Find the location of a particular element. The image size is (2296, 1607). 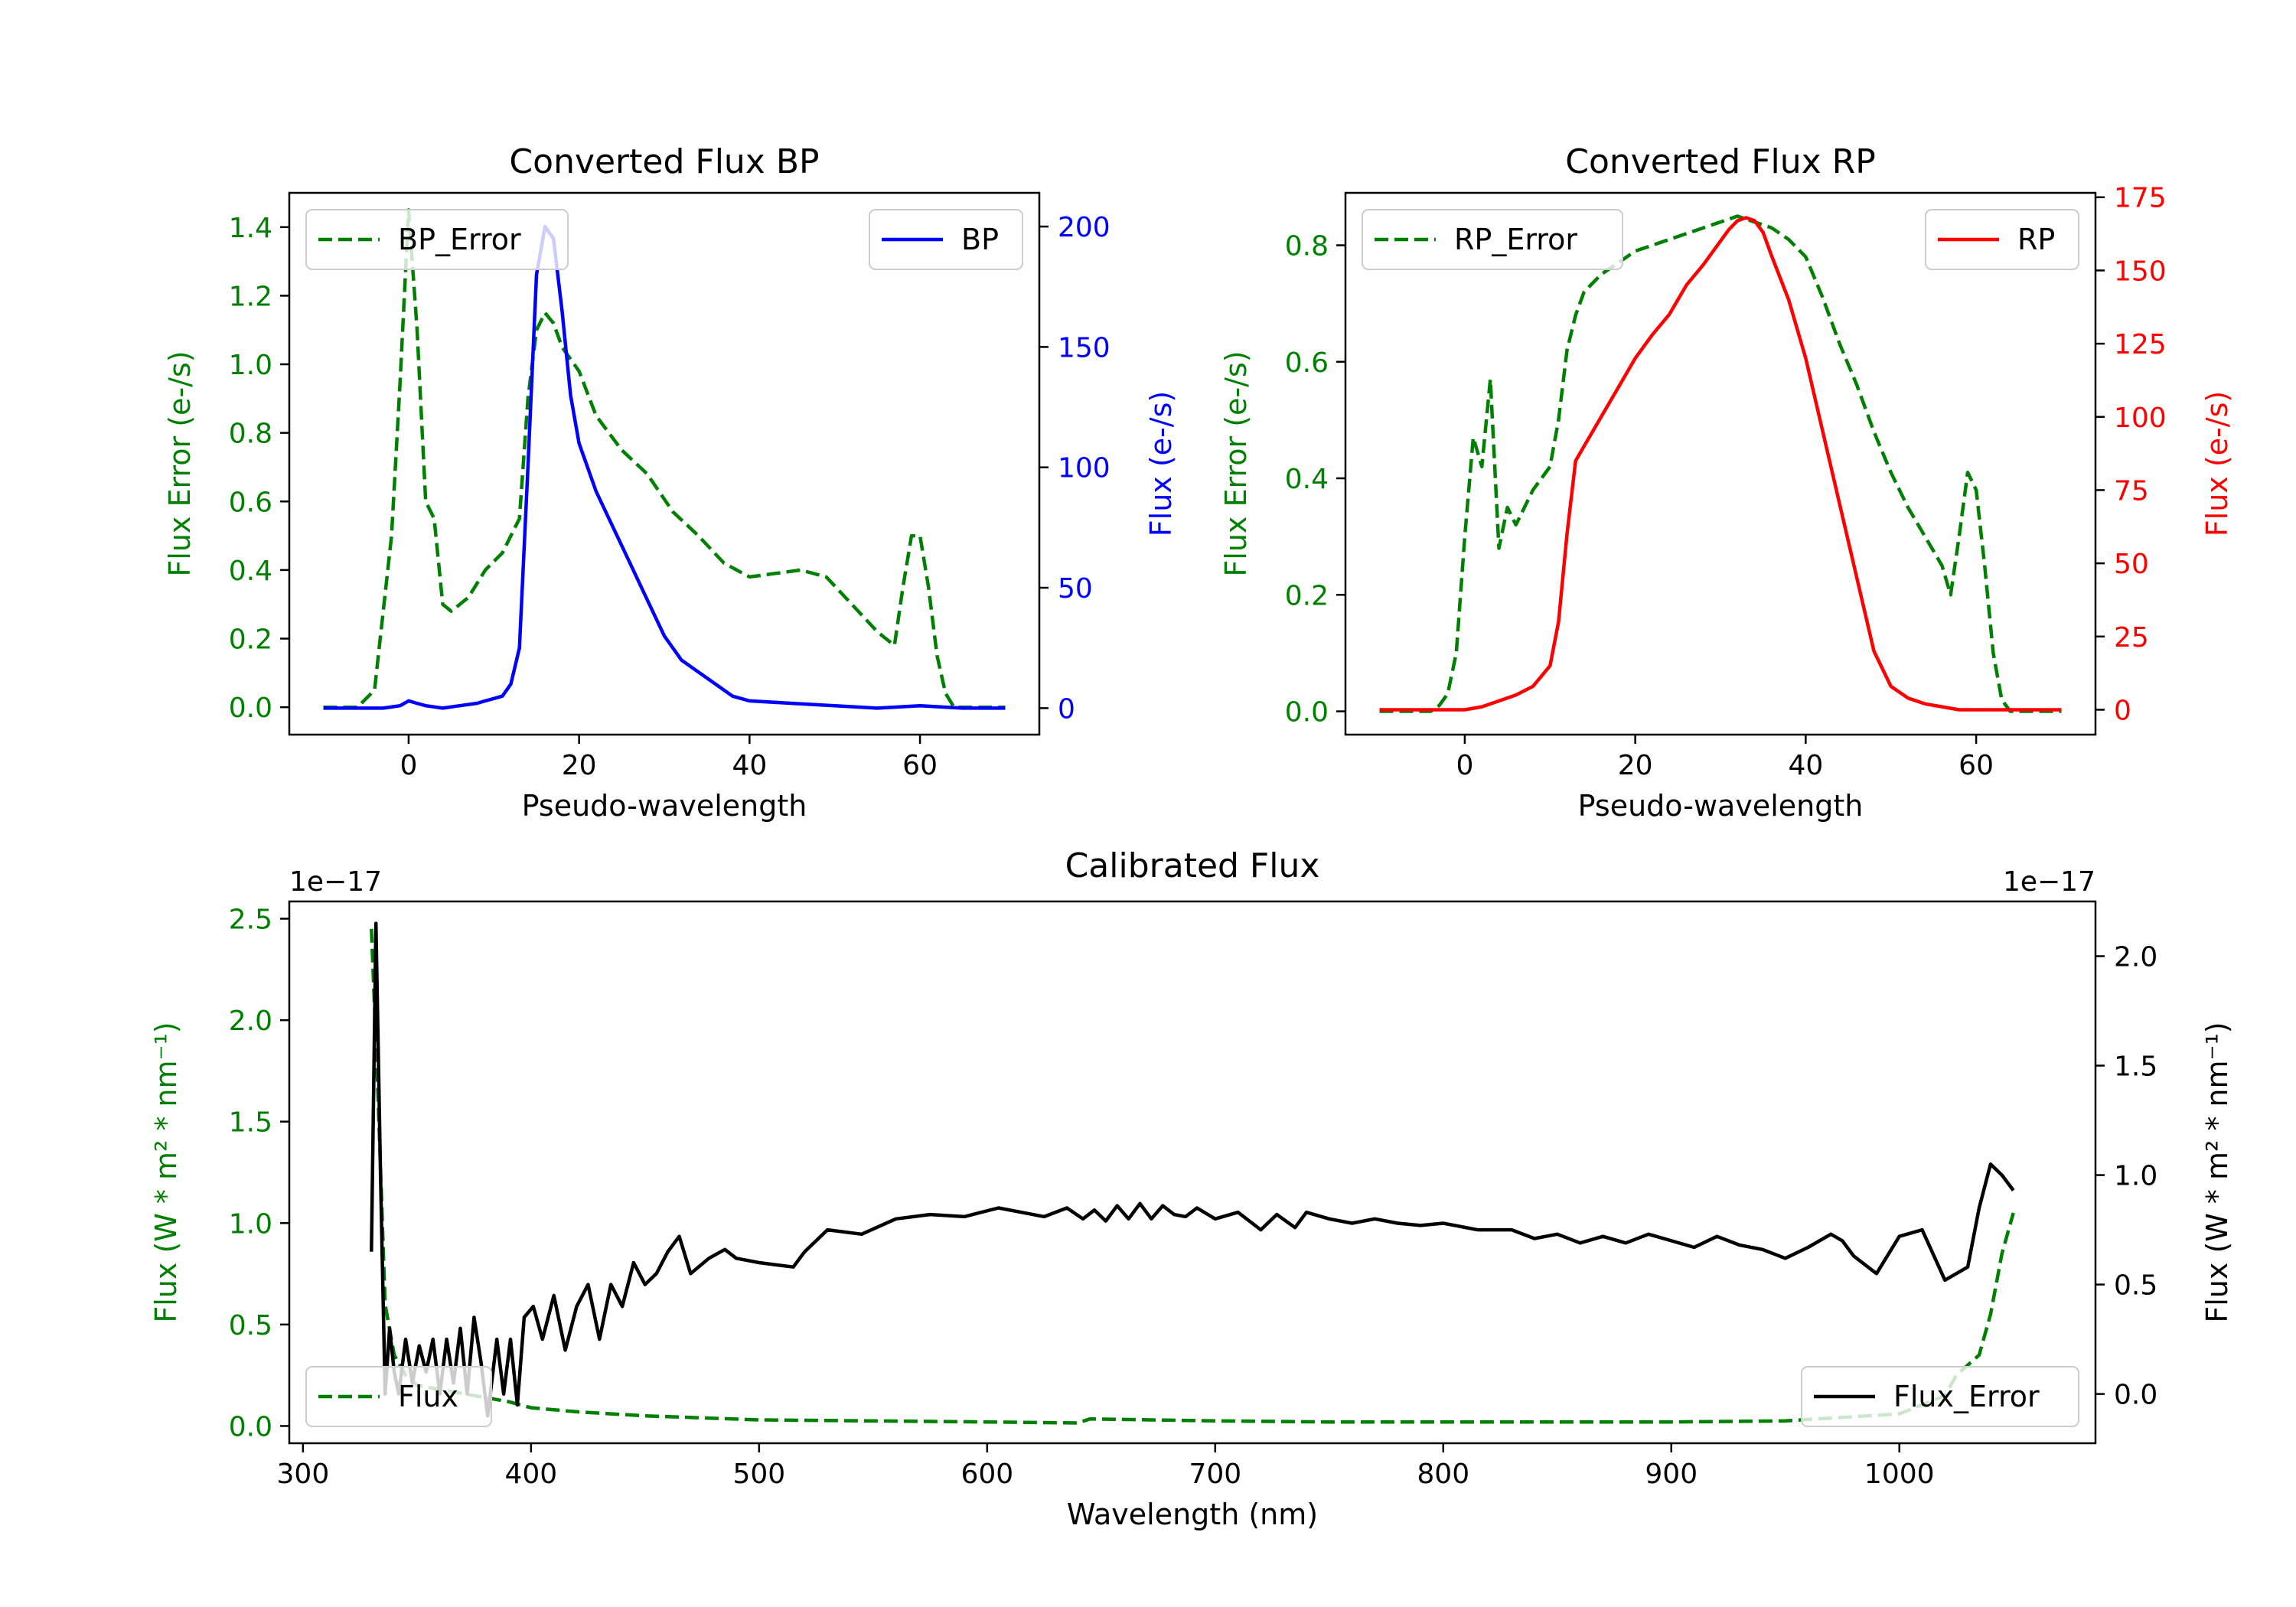

y-right-tick-label: 25 is located at coordinates (2131, 638).